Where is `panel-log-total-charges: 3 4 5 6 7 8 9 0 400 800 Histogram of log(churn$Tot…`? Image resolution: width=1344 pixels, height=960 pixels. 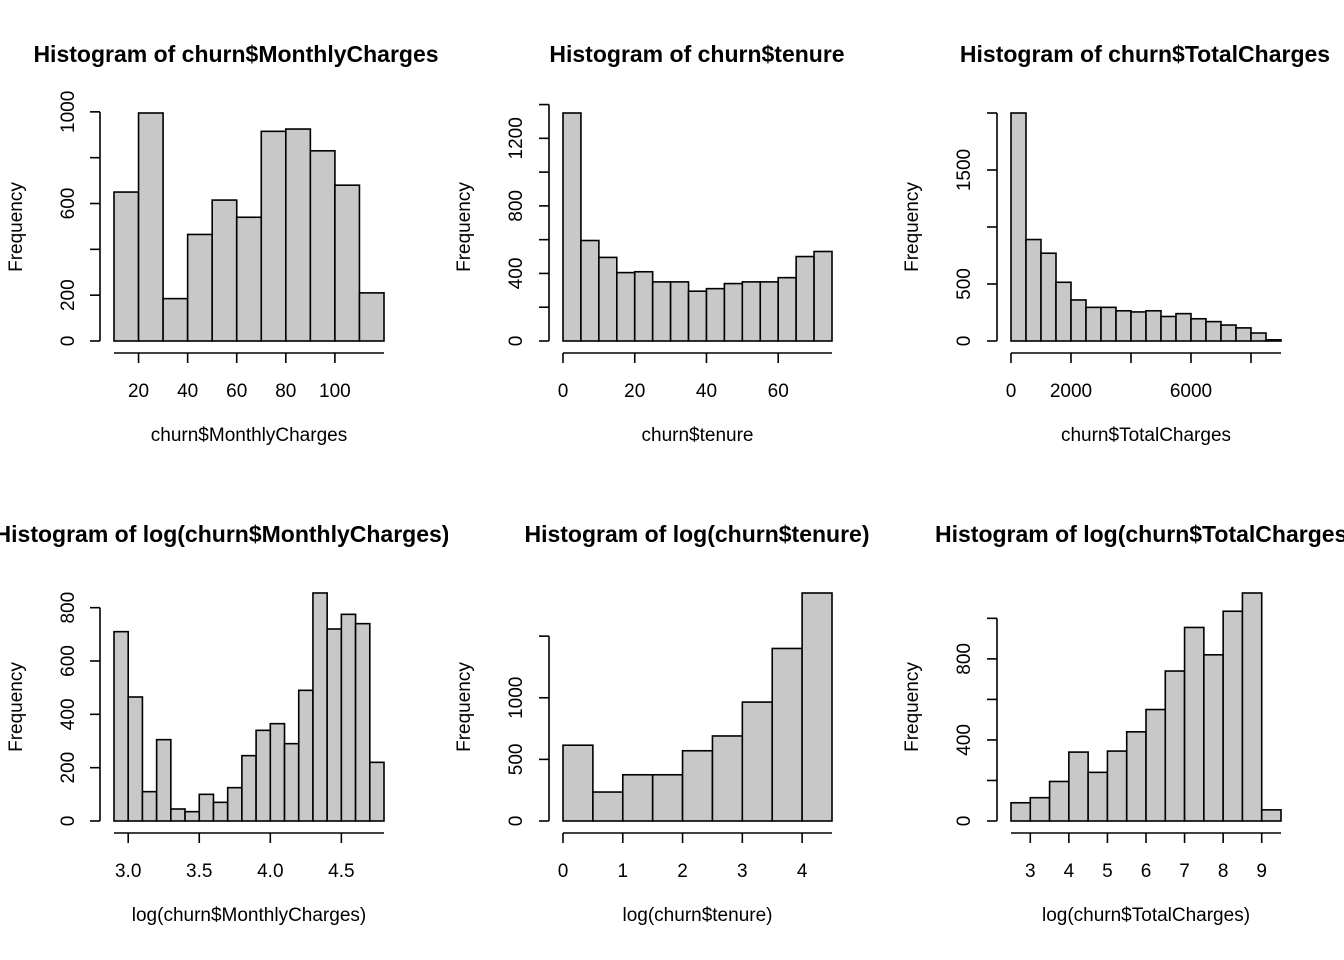 panel-log-total-charges: 3 4 5 6 7 8 9 0 400 800 Histogram of log(churn$Tot… is located at coordinates (1123, 723).